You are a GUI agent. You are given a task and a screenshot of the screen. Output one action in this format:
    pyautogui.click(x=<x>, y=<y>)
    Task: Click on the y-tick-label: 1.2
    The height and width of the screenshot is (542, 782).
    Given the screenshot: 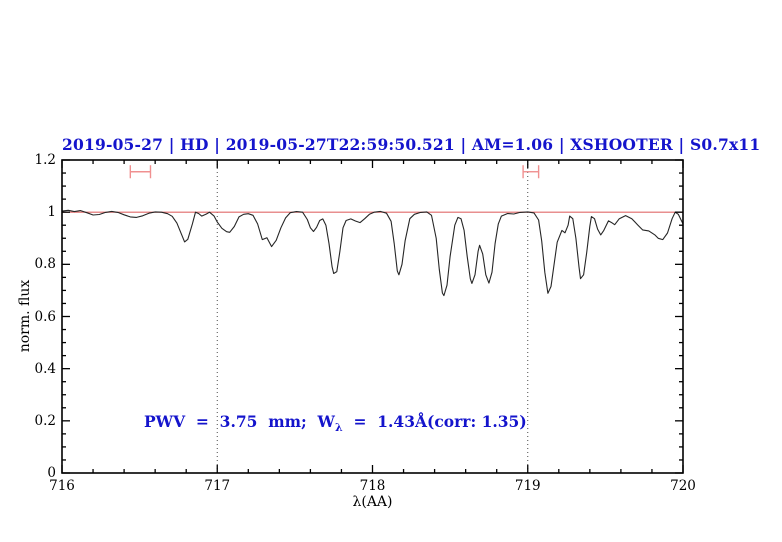 What is the action you would take?
    pyautogui.click(x=45, y=160)
    